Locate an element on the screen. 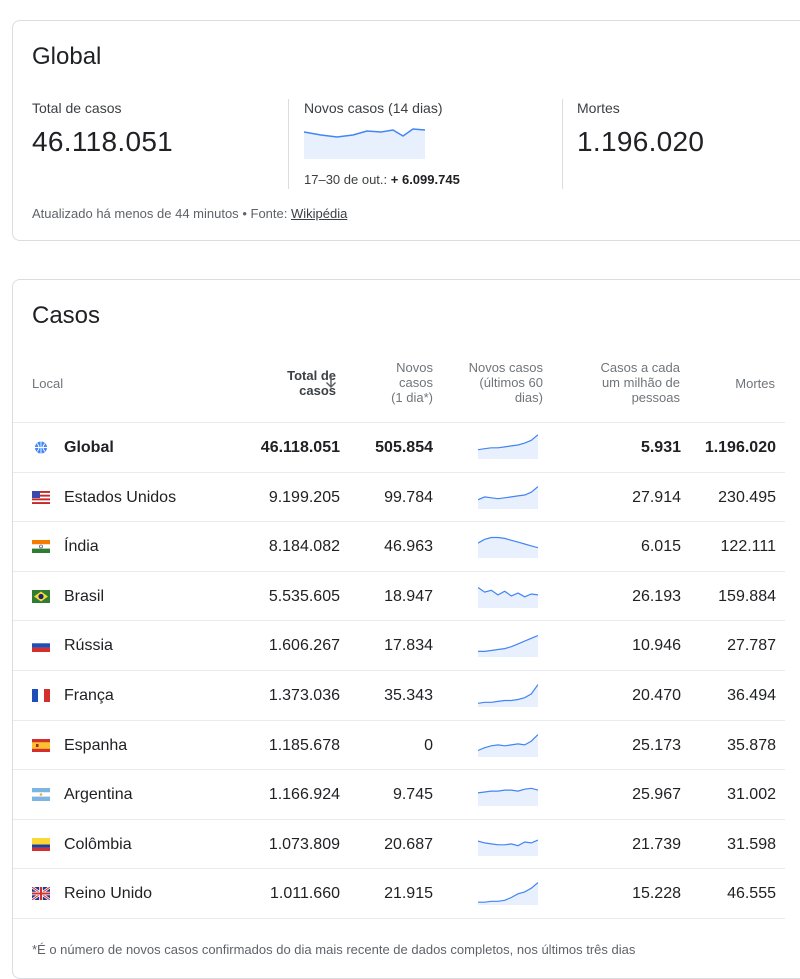 The height and width of the screenshot is (979, 800). country-name: Colômbia is located at coordinates (98, 844).